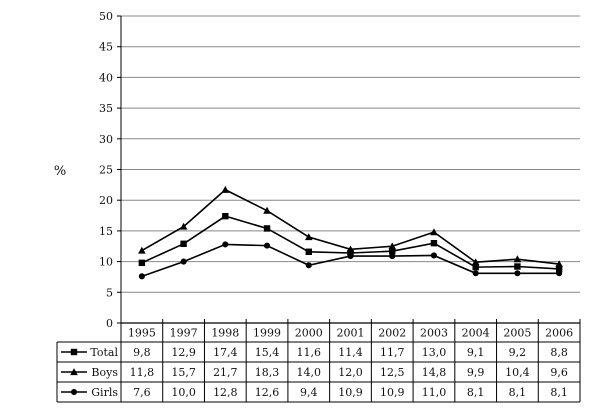 The width and height of the screenshot is (600, 417). Describe the element at coordinates (392, 256) in the screenshot. I see `point-girls-2002` at that location.